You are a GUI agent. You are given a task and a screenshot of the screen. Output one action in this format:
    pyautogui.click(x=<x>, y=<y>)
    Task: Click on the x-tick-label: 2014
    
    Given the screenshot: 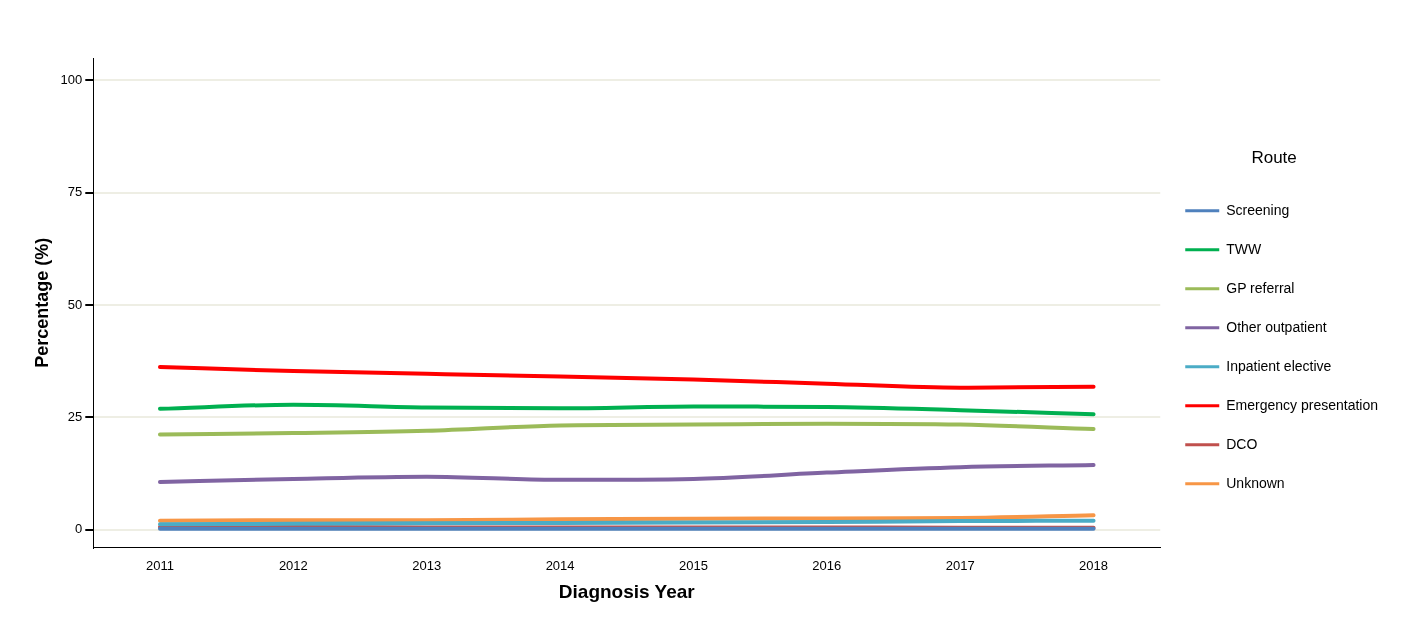 What is the action you would take?
    pyautogui.click(x=560, y=565)
    